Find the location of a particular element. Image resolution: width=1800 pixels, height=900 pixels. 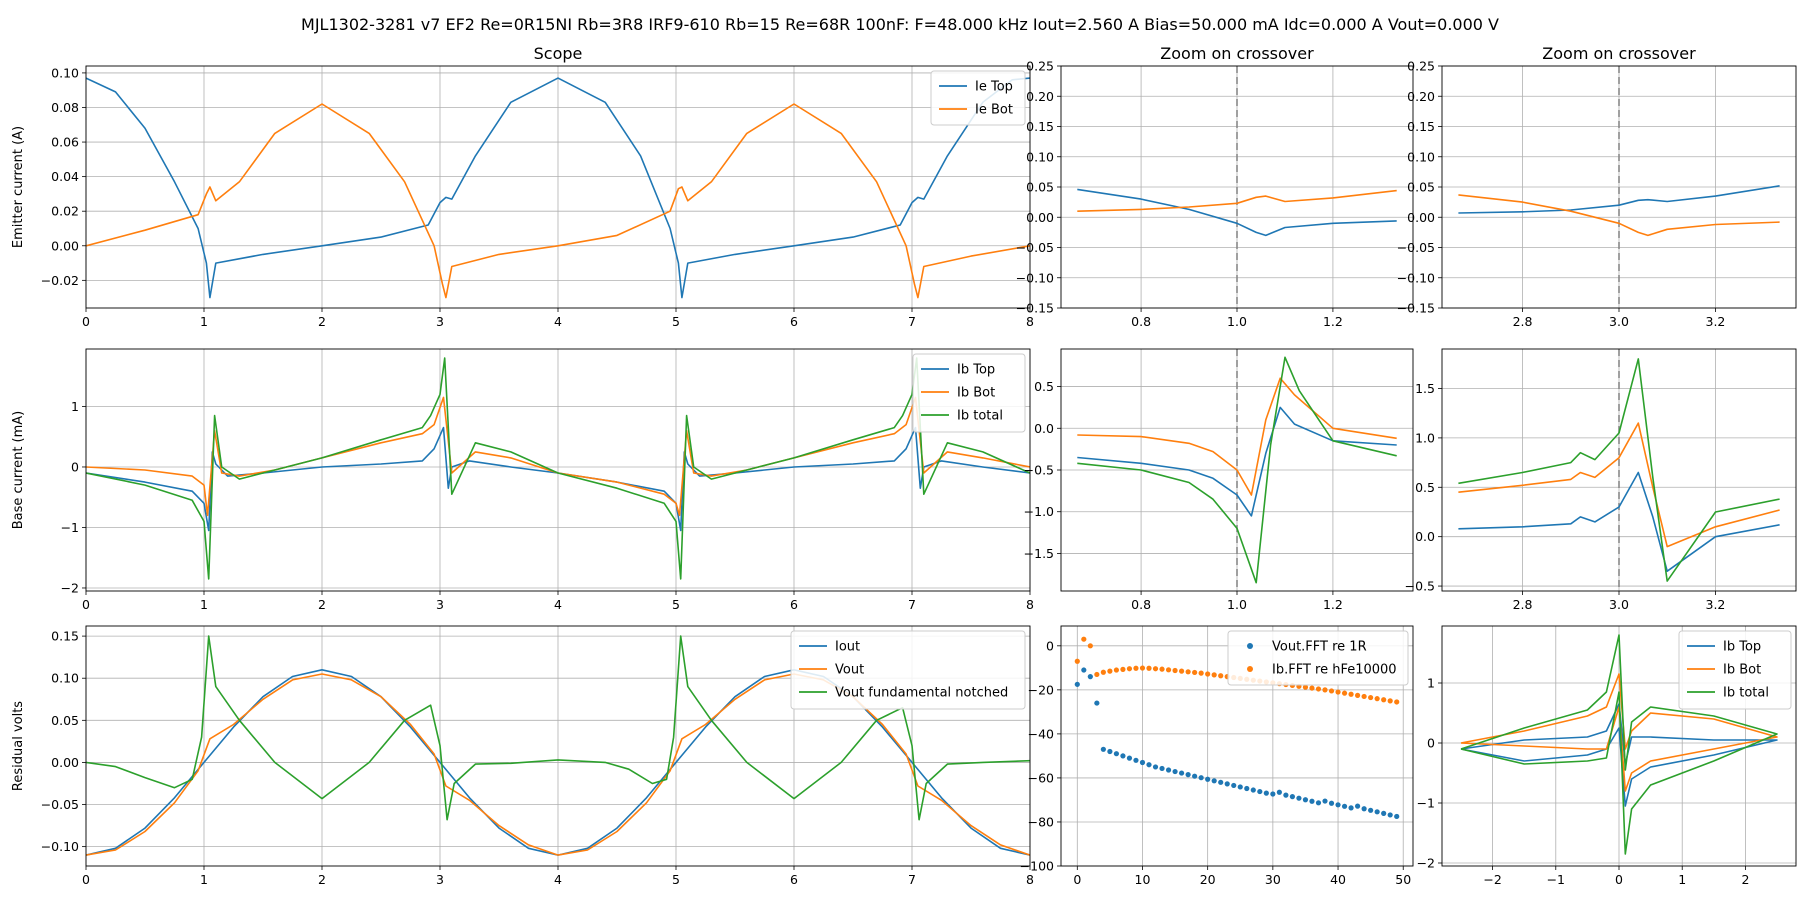

y-tick-label: 1.5 is located at coordinates (1425, 388).